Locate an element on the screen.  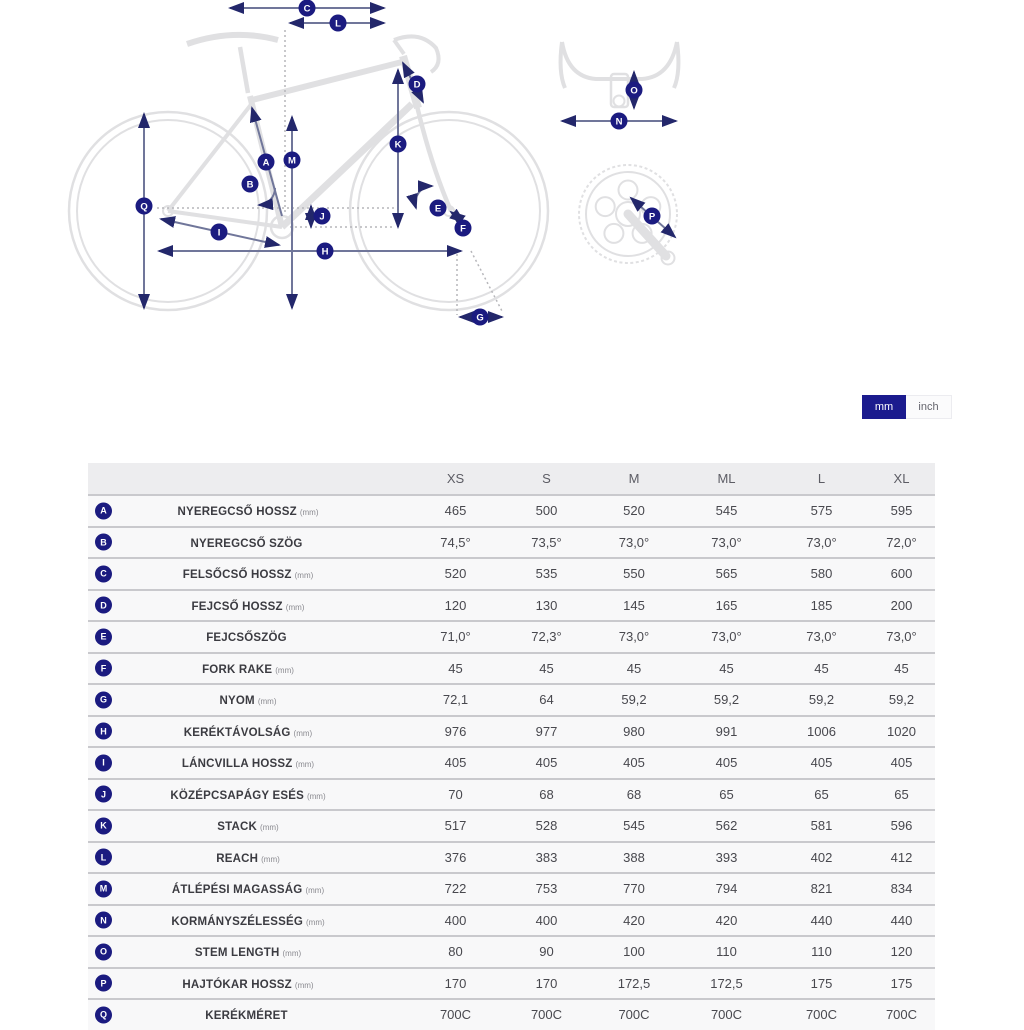
cell: 753 is located at coordinates (546, 888).